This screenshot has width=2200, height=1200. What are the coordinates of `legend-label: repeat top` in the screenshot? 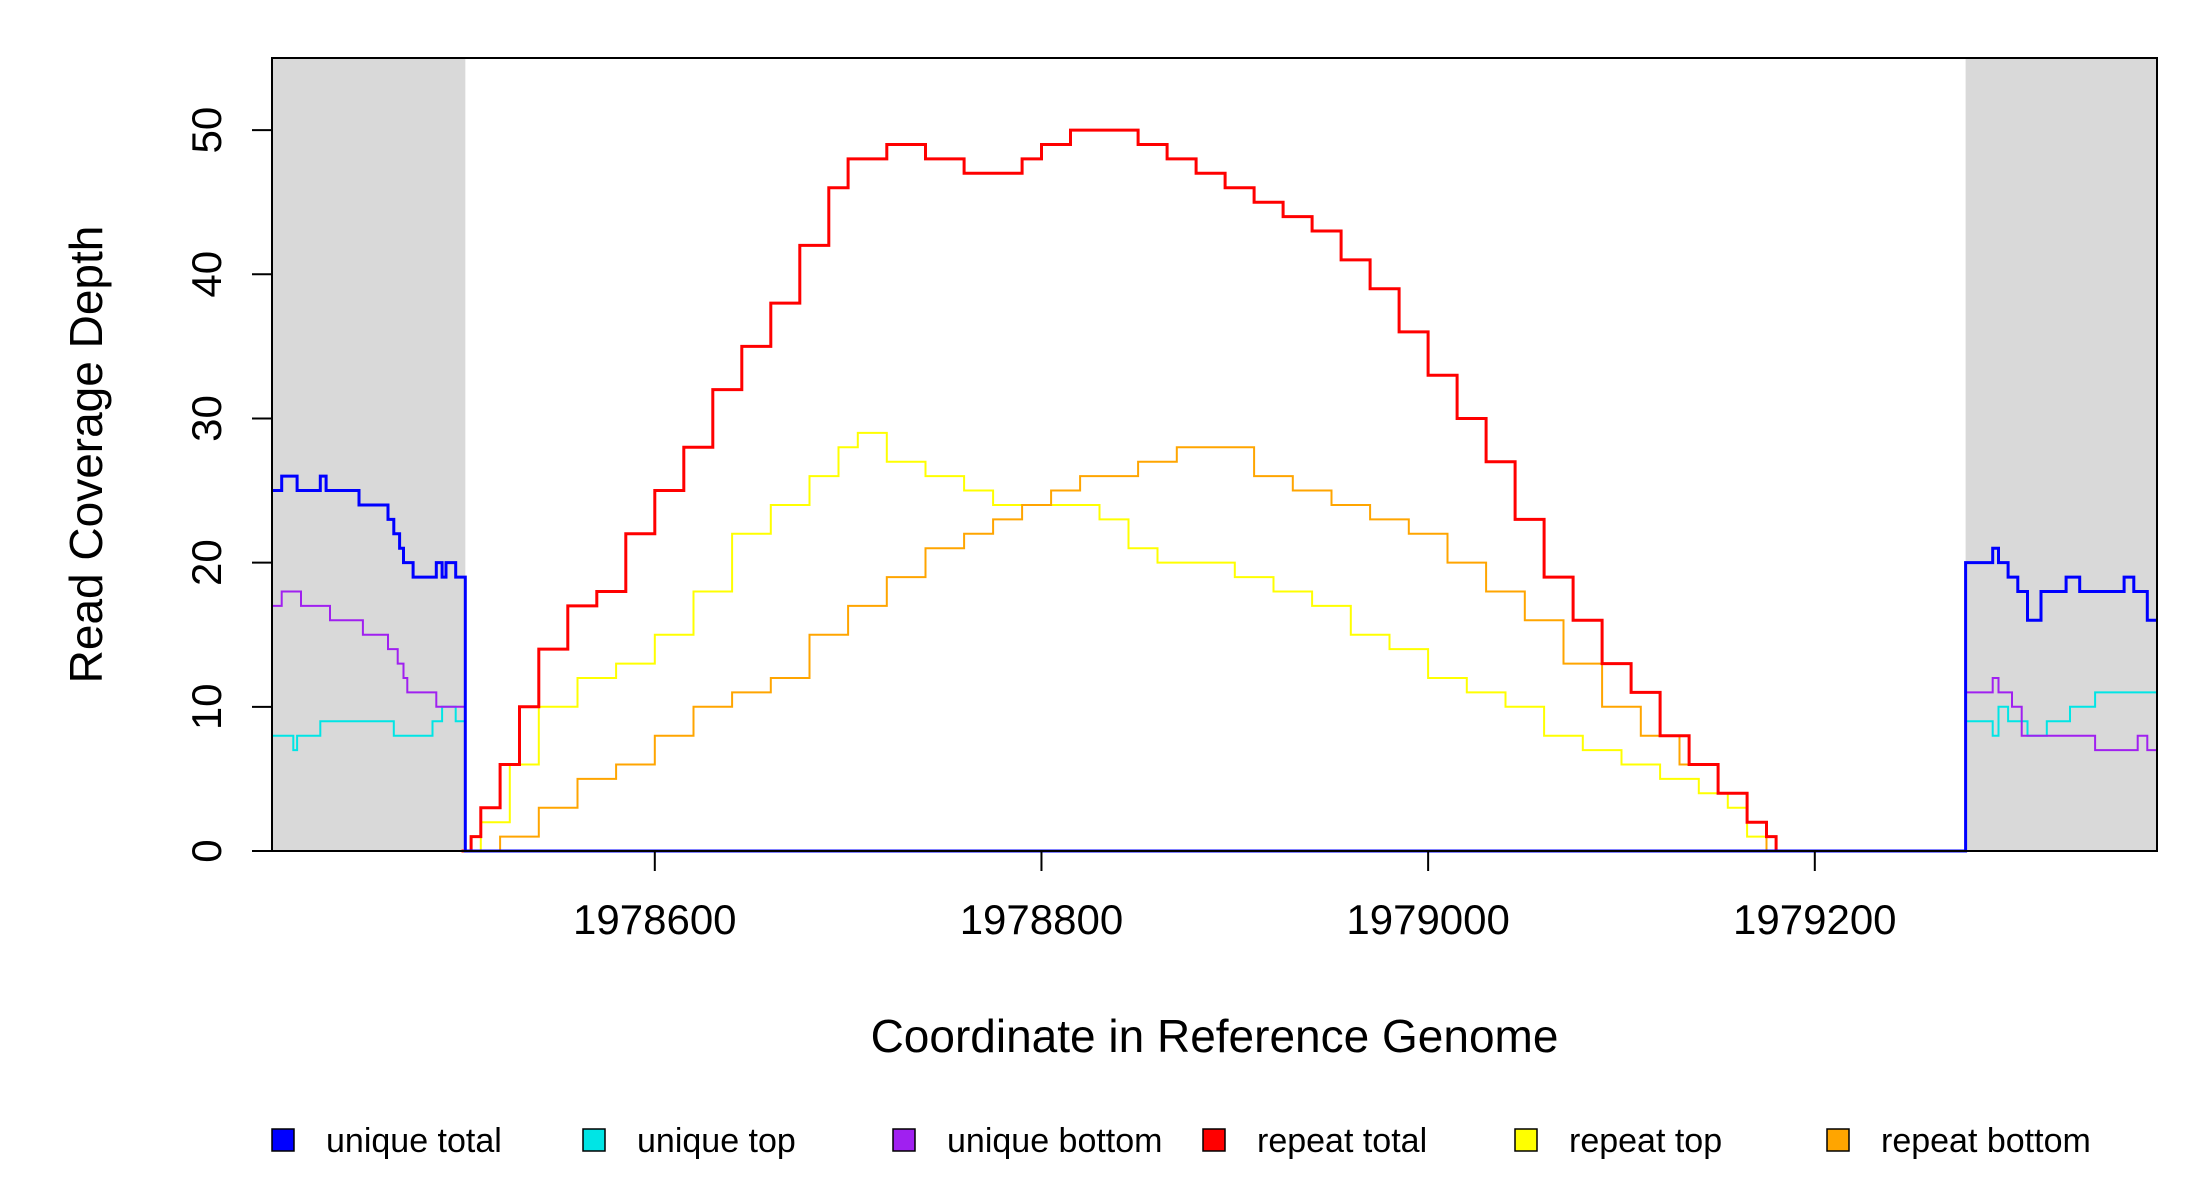 It's located at (1645, 1141).